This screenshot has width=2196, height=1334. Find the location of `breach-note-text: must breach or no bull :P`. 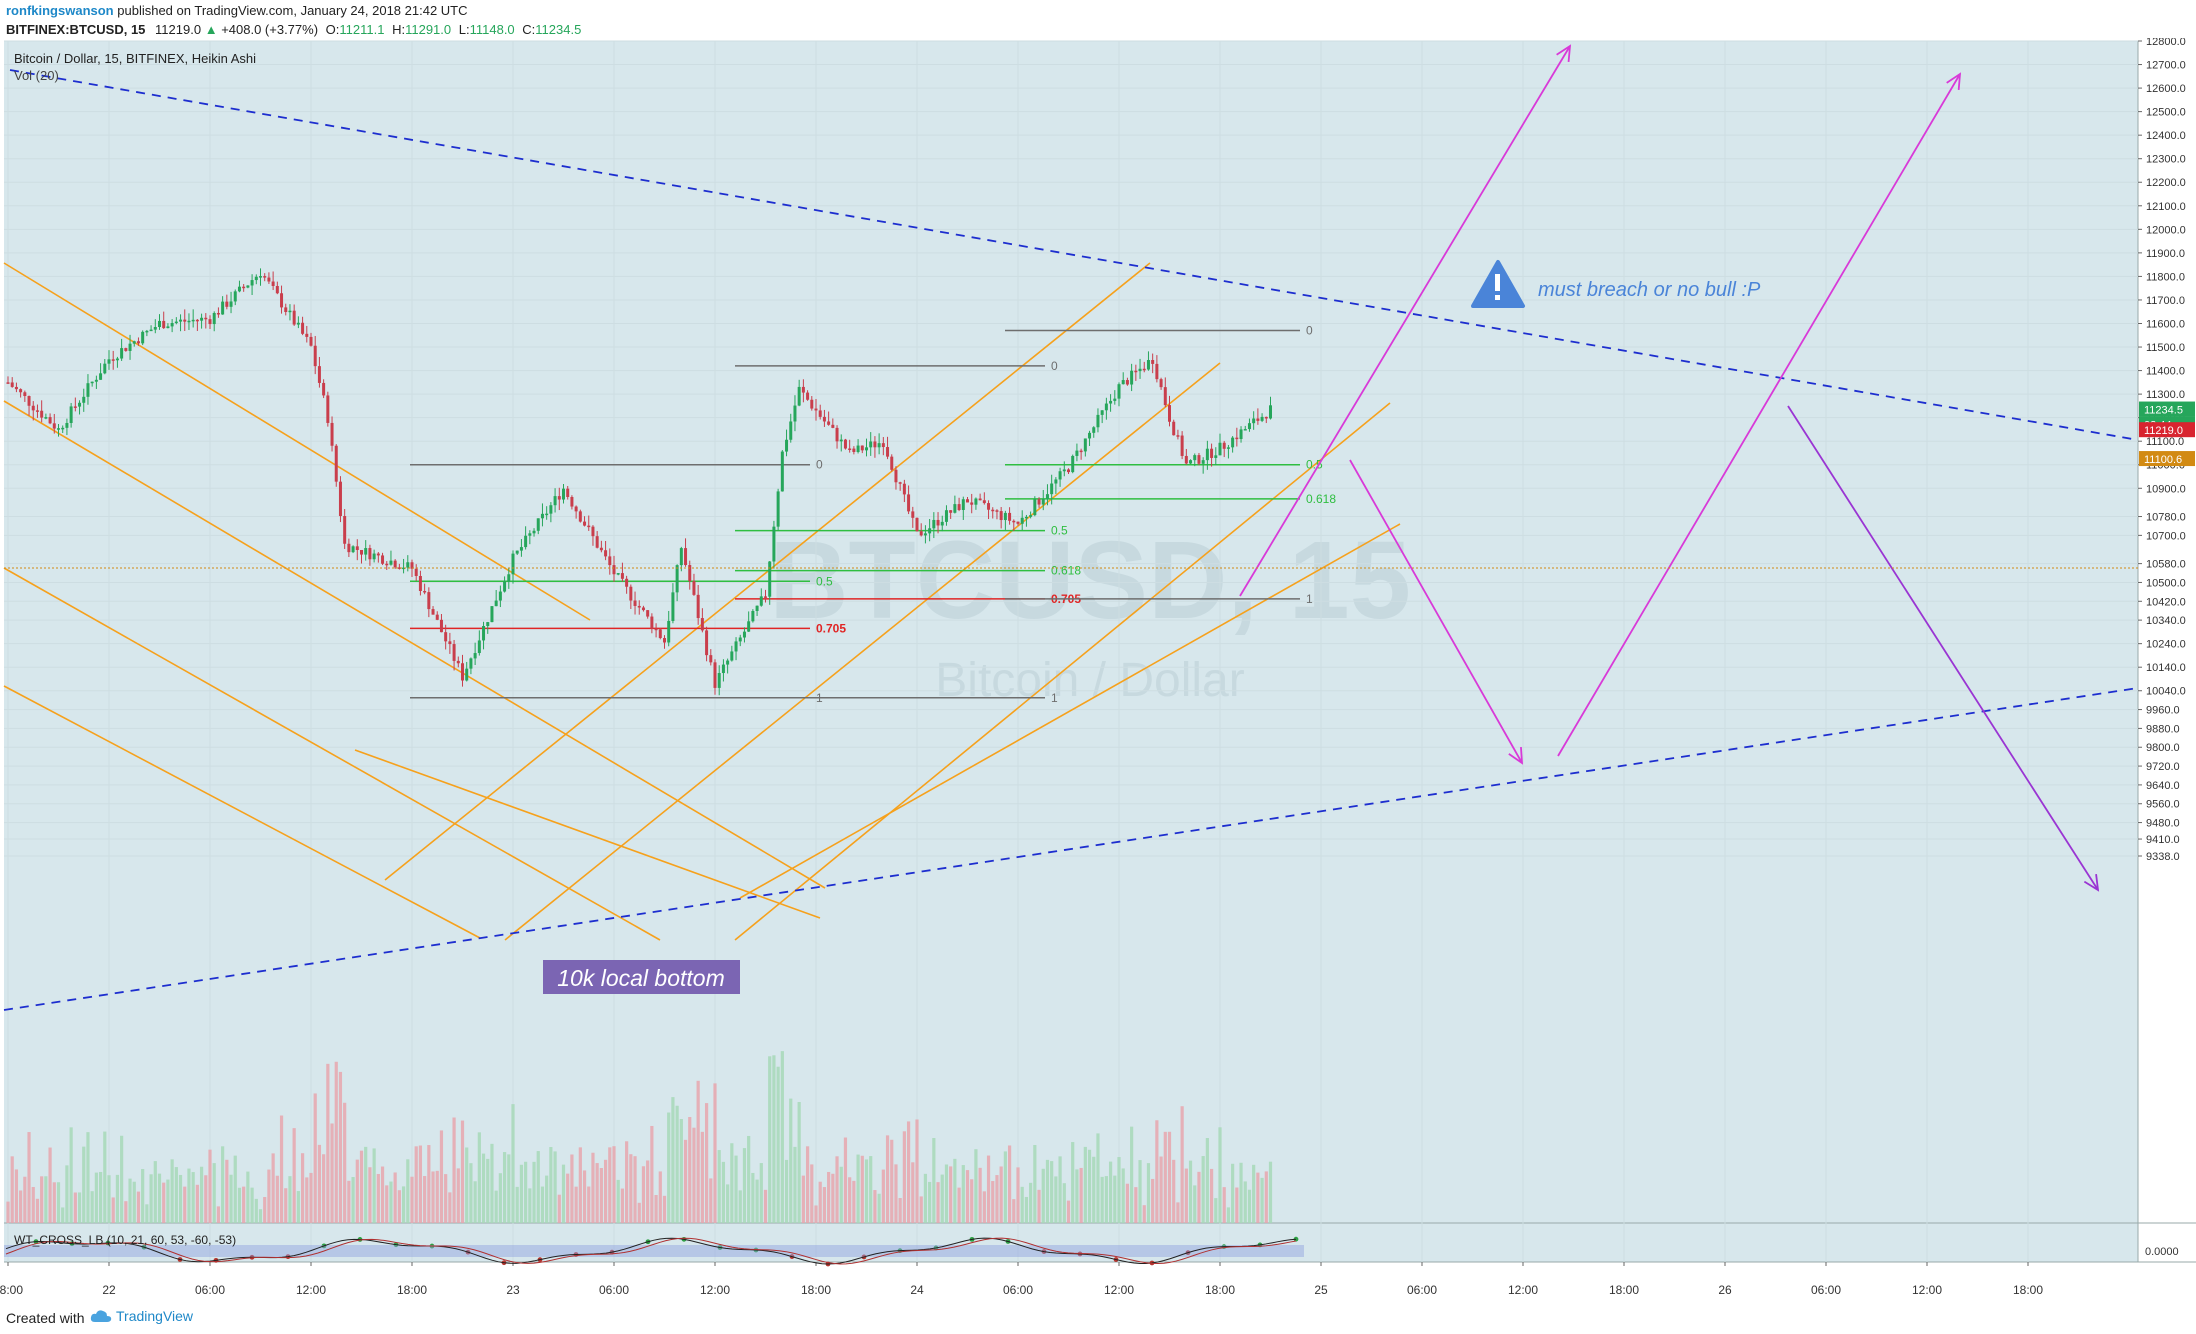

breach-note-text: must breach or no bull :P is located at coordinates (1649, 290).